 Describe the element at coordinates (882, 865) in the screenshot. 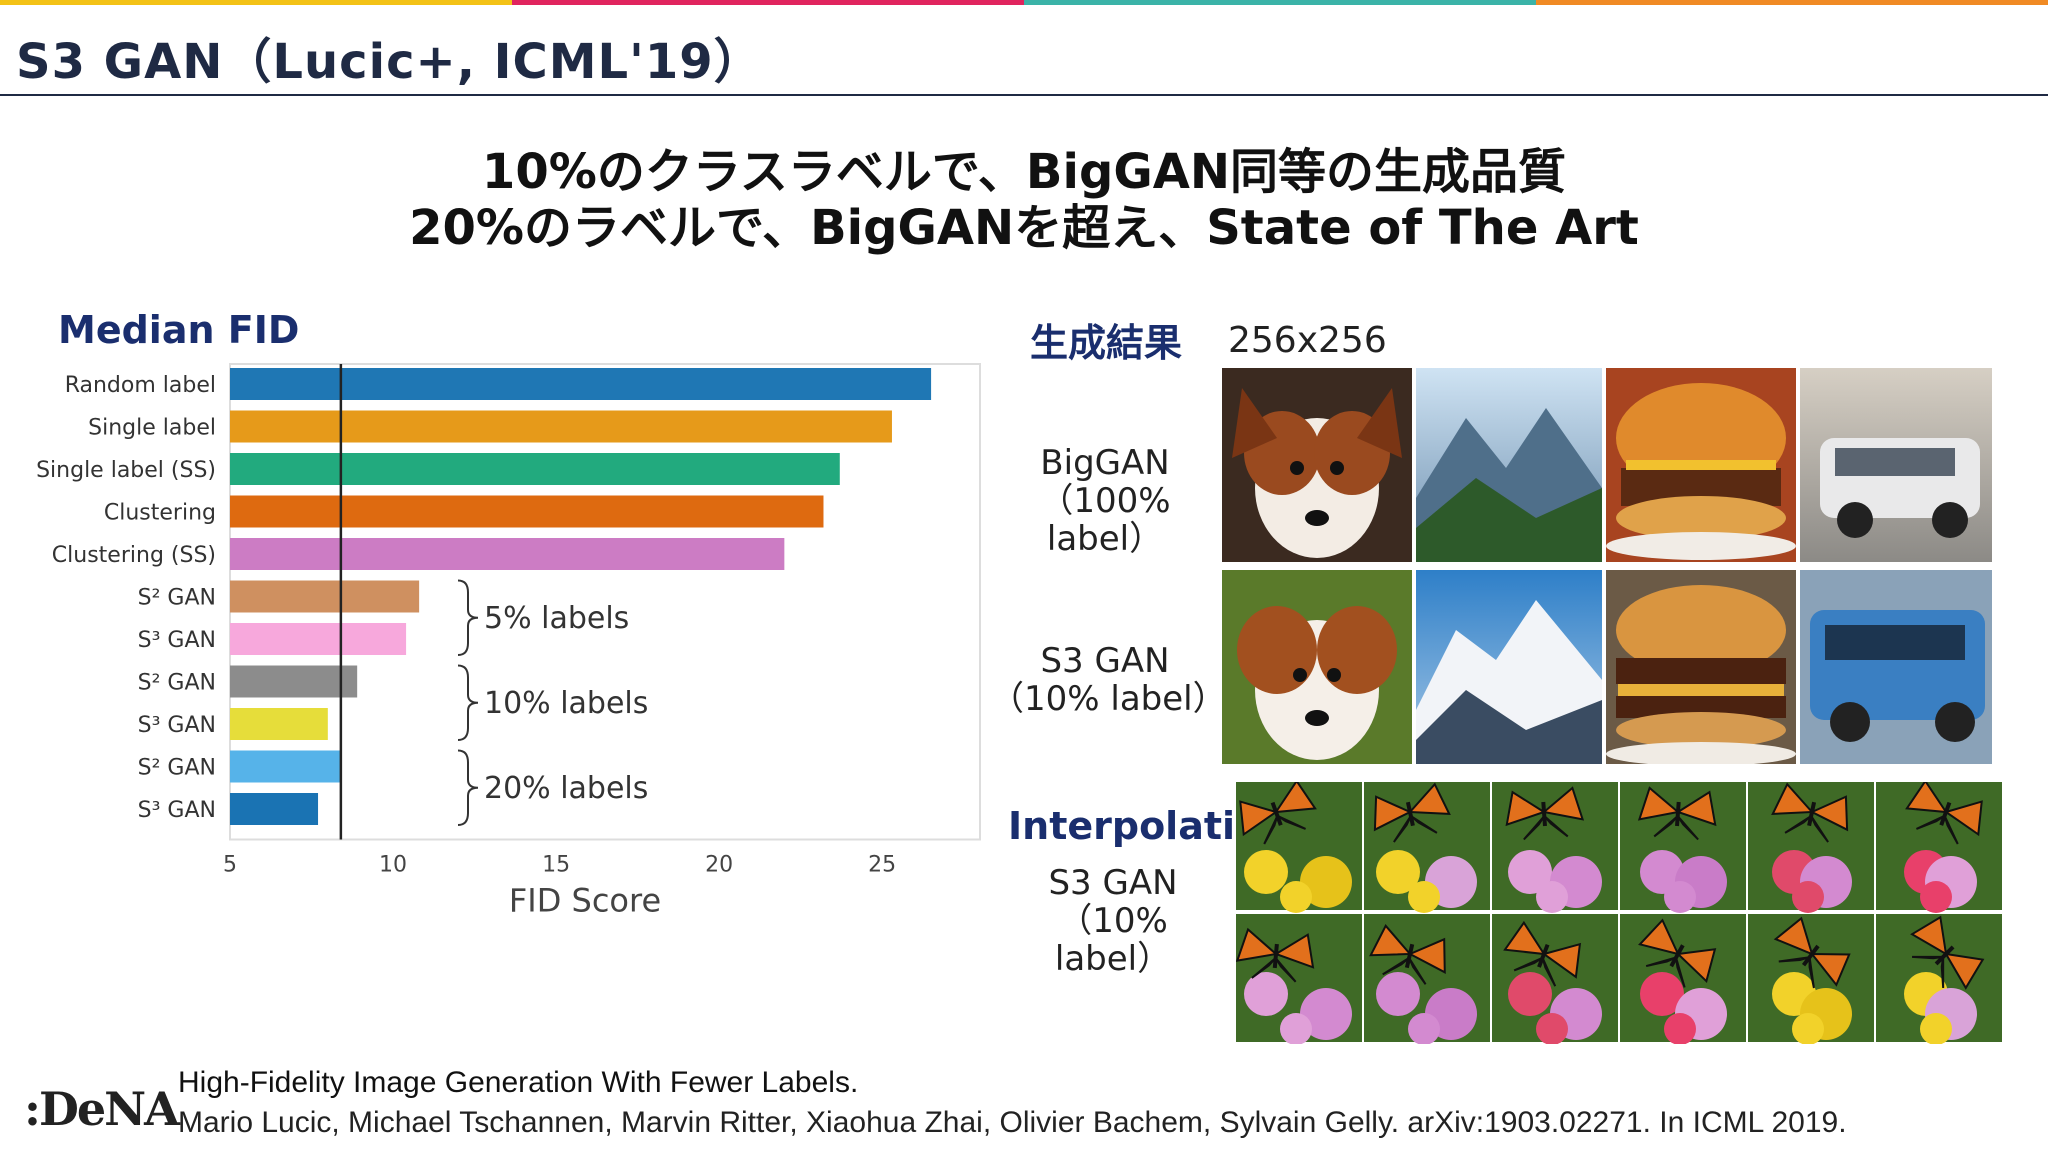

I see `x-tick-label: 25` at that location.